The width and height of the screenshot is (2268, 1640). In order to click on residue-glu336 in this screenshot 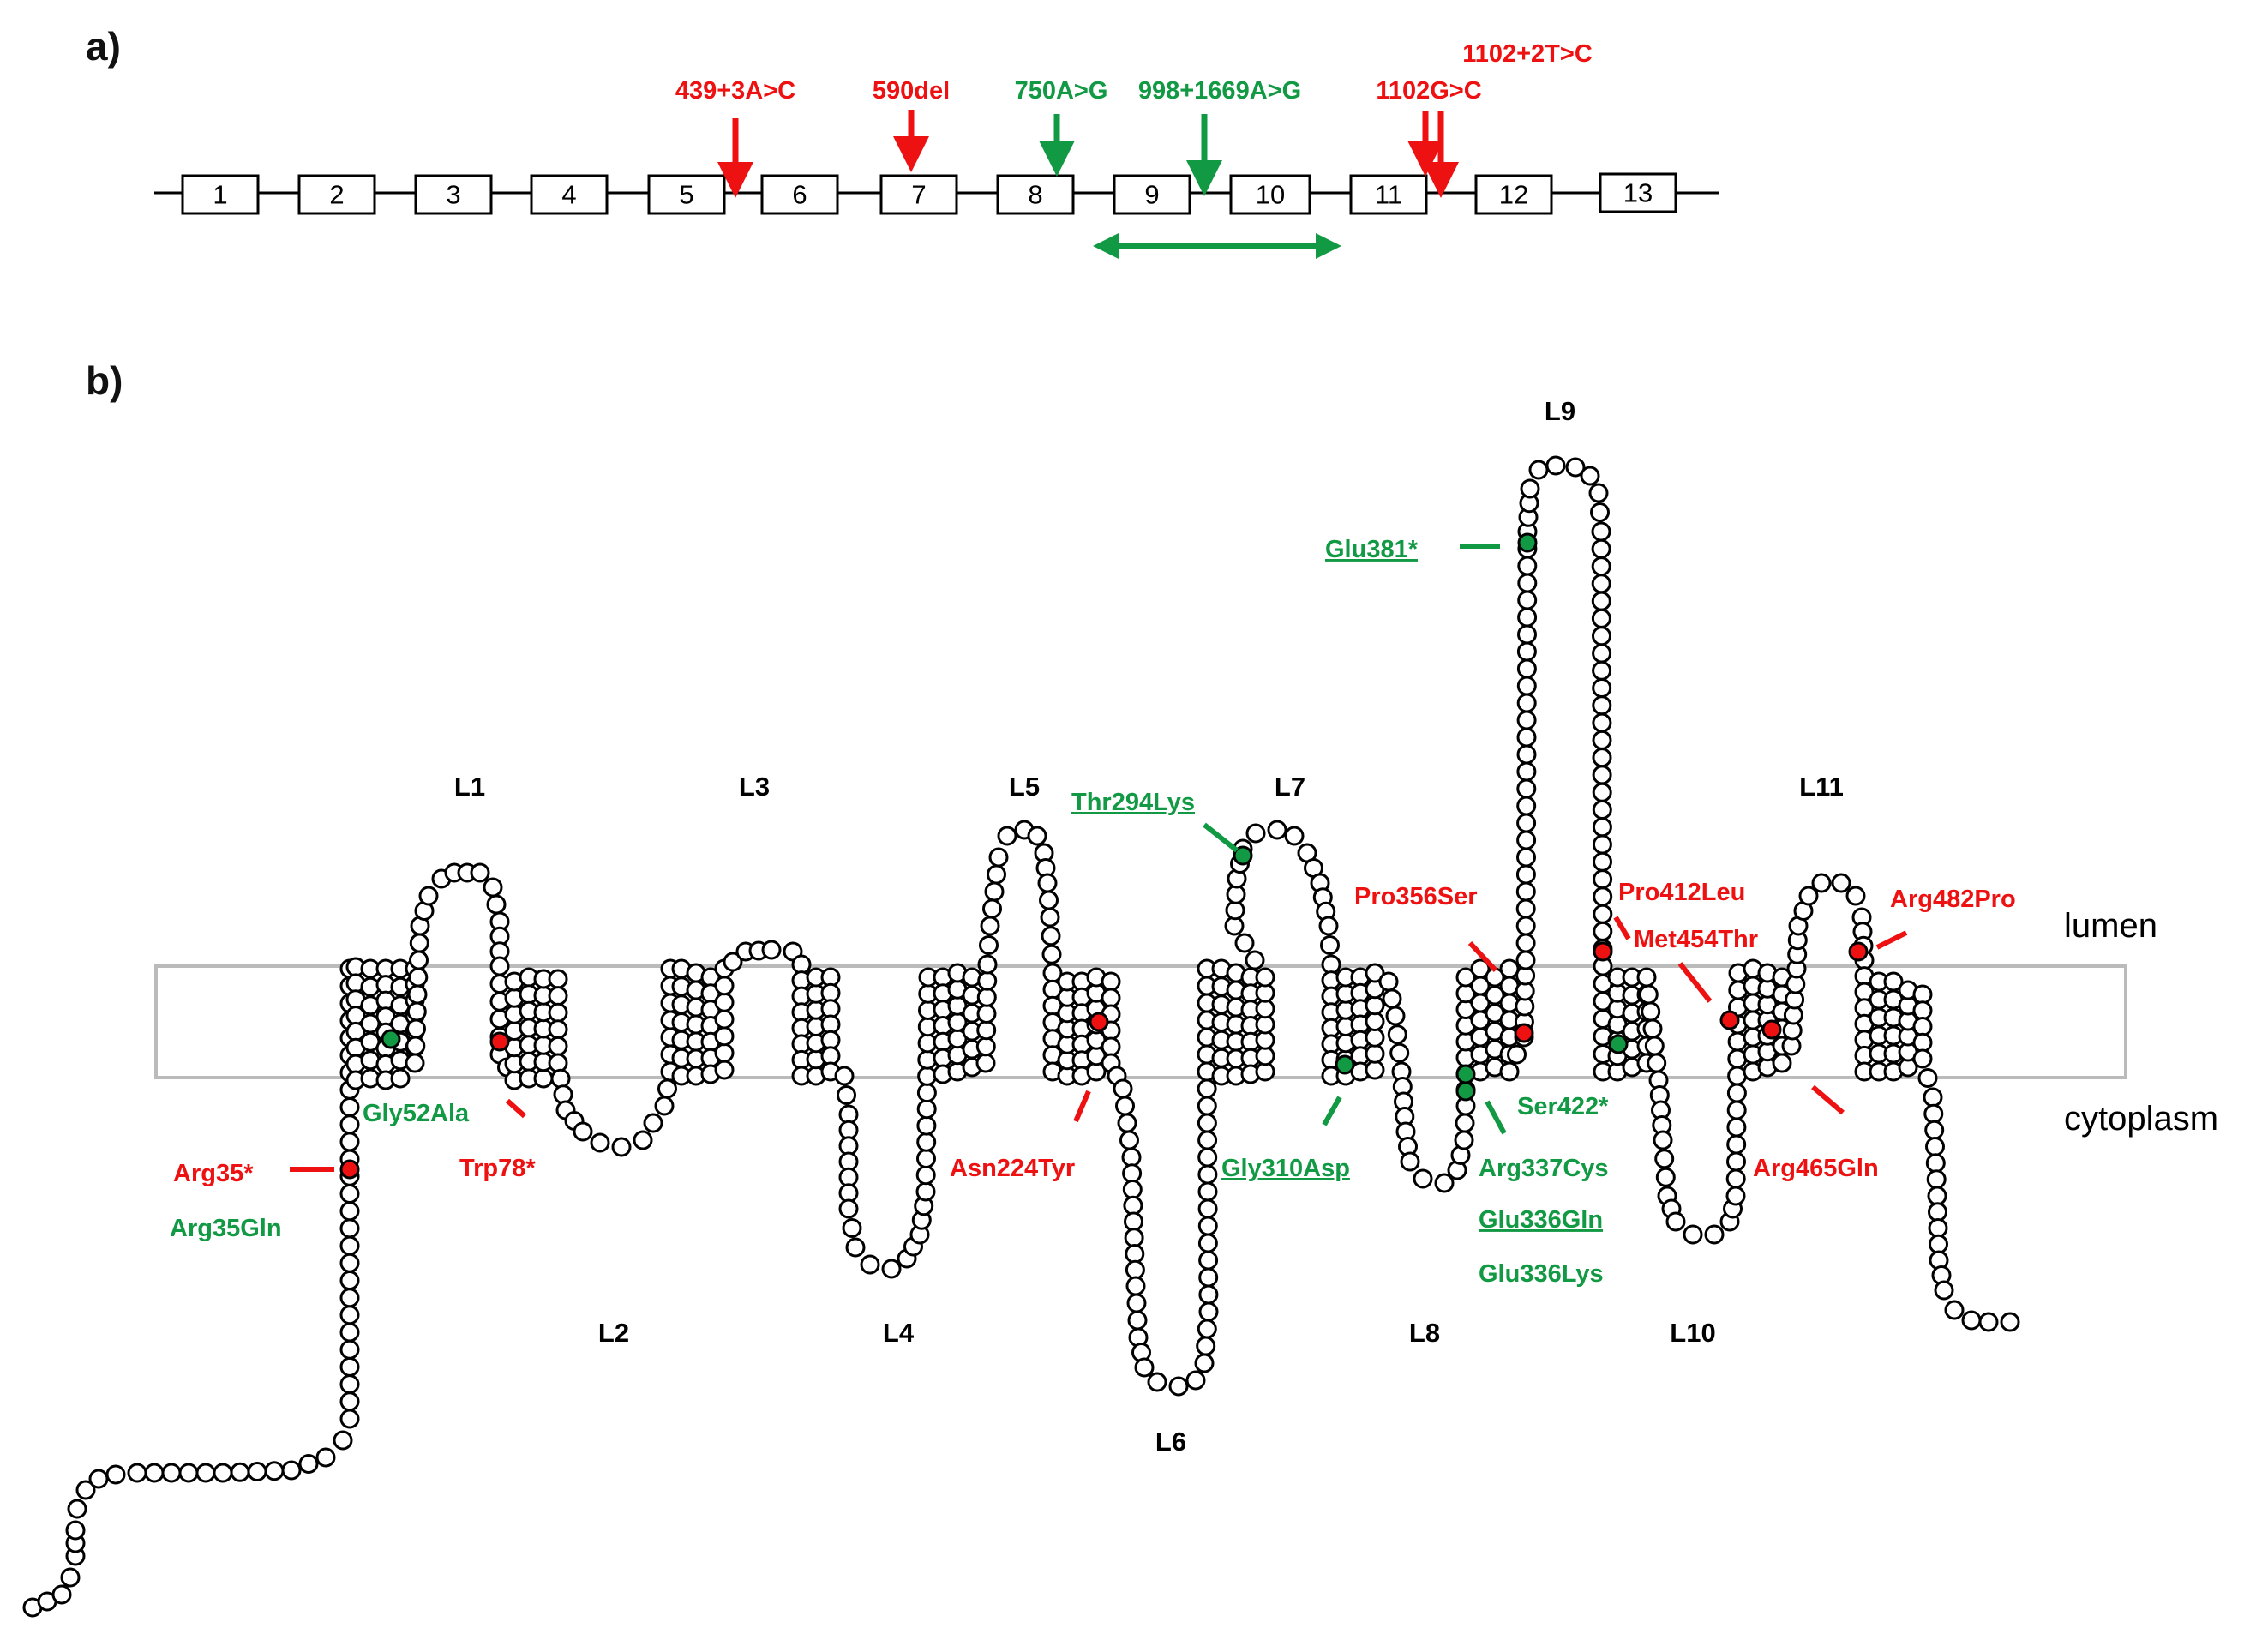, I will do `click(1465, 1074)`.